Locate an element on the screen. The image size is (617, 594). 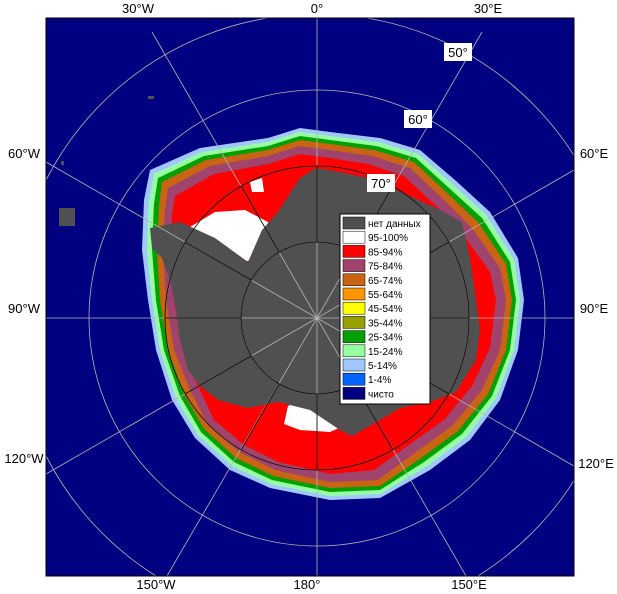
lon-label-90w: 90°W is located at coordinates (24, 308).